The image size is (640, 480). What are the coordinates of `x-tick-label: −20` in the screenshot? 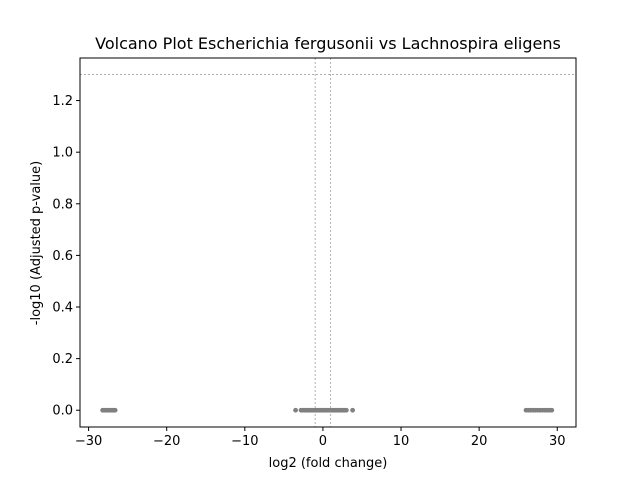 It's located at (166, 441).